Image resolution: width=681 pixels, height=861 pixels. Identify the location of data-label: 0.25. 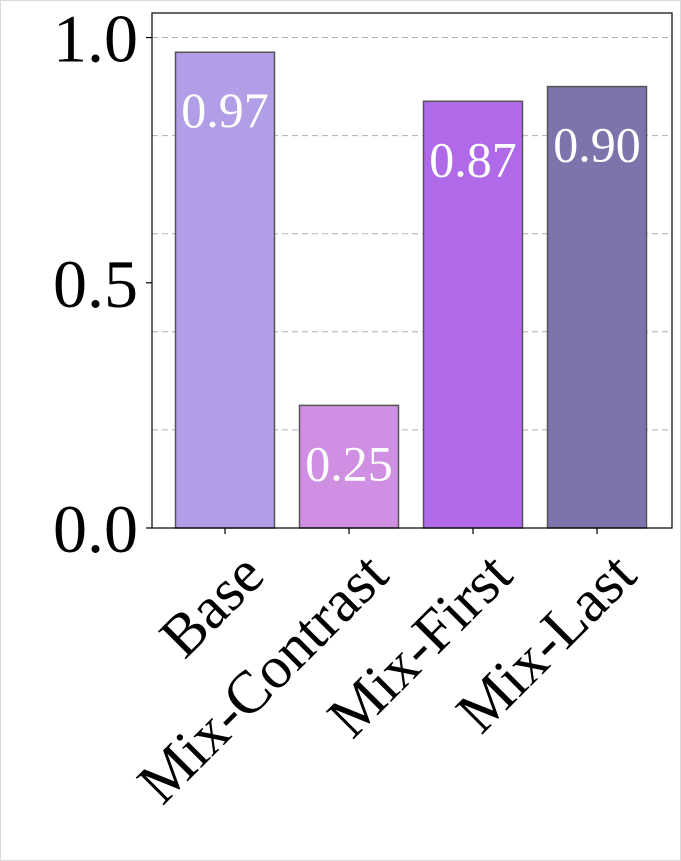
(349, 463).